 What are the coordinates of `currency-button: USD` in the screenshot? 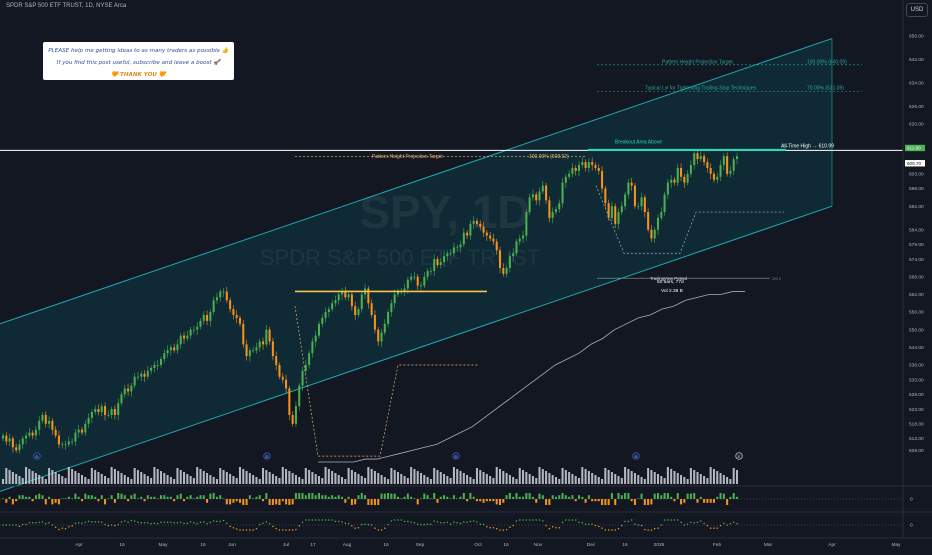 It's located at (917, 10).